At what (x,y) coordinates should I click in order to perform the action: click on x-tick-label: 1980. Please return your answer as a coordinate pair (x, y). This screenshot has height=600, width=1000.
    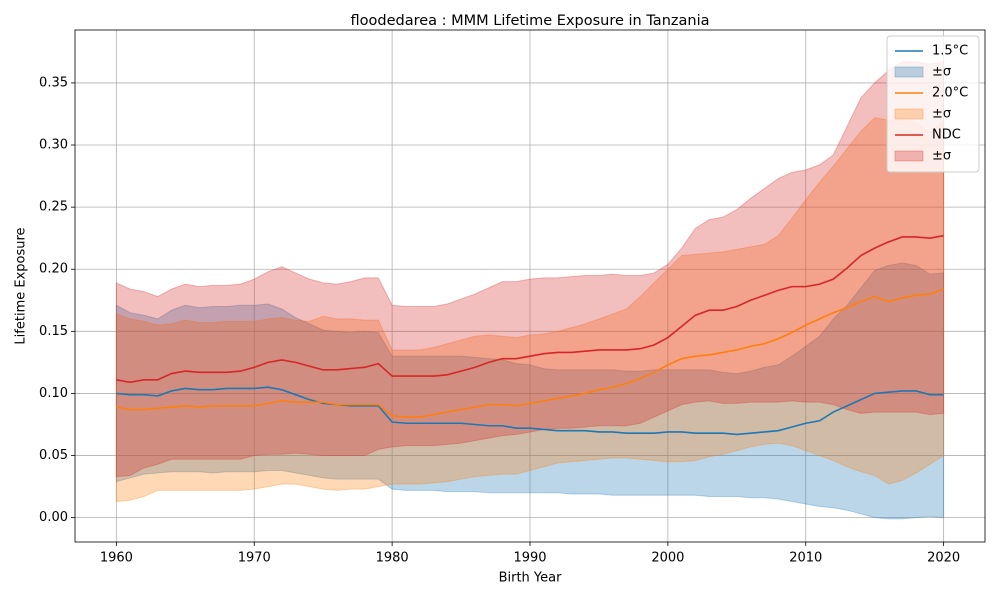
    Looking at the image, I should click on (392, 558).